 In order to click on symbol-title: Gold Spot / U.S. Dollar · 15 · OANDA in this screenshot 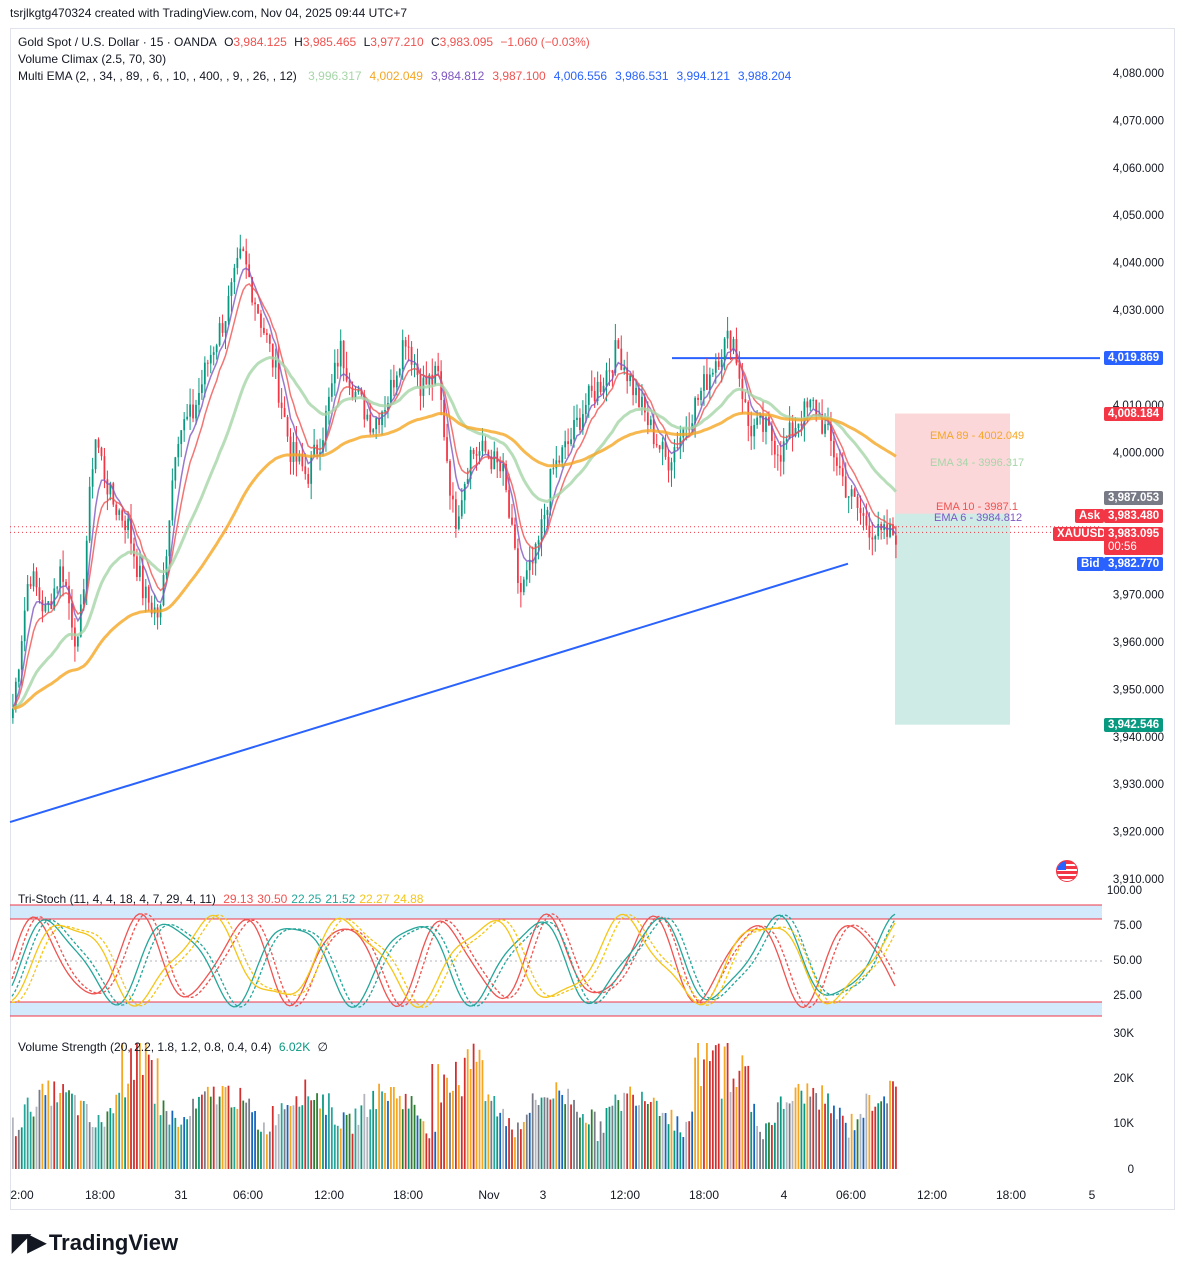, I will do `click(117, 42)`.